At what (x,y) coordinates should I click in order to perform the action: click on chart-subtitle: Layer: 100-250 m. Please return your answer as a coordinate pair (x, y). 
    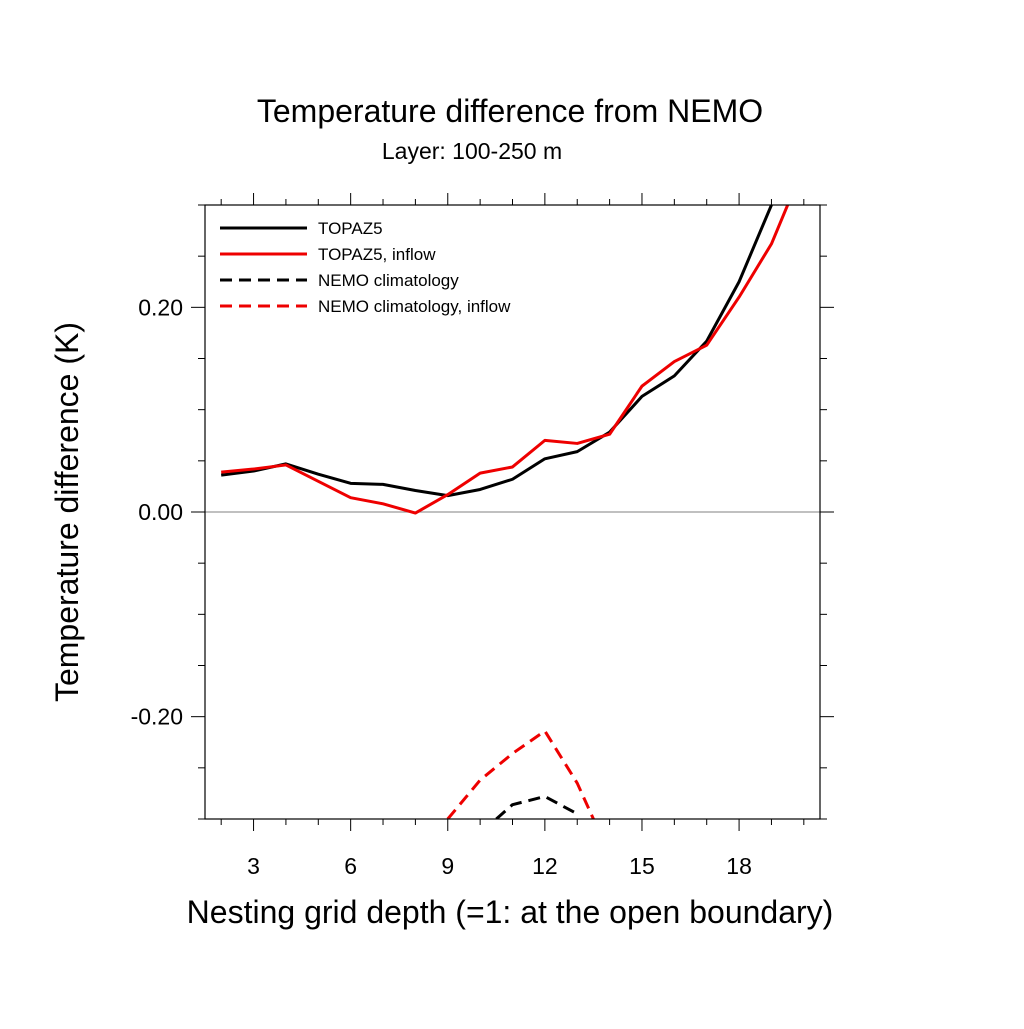
    Looking at the image, I should click on (472, 151).